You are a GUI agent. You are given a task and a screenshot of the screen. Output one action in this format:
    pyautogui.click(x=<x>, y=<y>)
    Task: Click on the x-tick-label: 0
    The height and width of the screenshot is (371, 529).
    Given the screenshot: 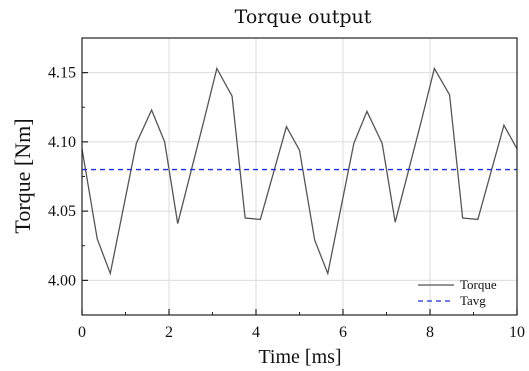 What is the action you would take?
    pyautogui.click(x=82, y=332)
    